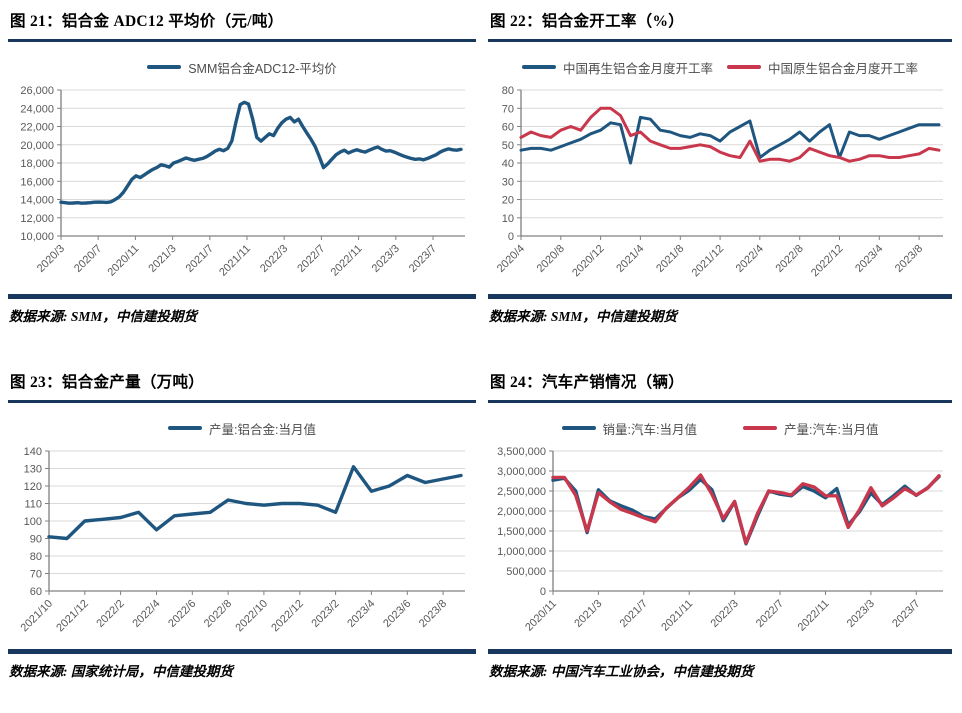 The image size is (962, 713). I want to click on svg-text: 2021/11, so click(235, 261).